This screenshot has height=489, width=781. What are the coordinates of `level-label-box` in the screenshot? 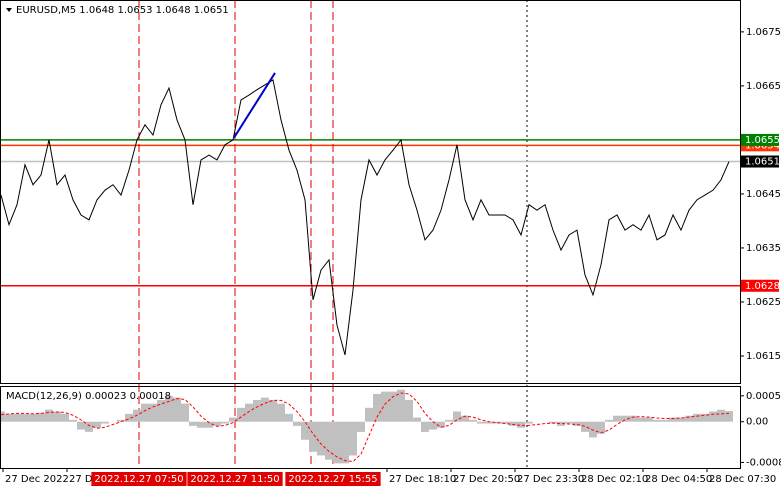 It's located at (760, 139).